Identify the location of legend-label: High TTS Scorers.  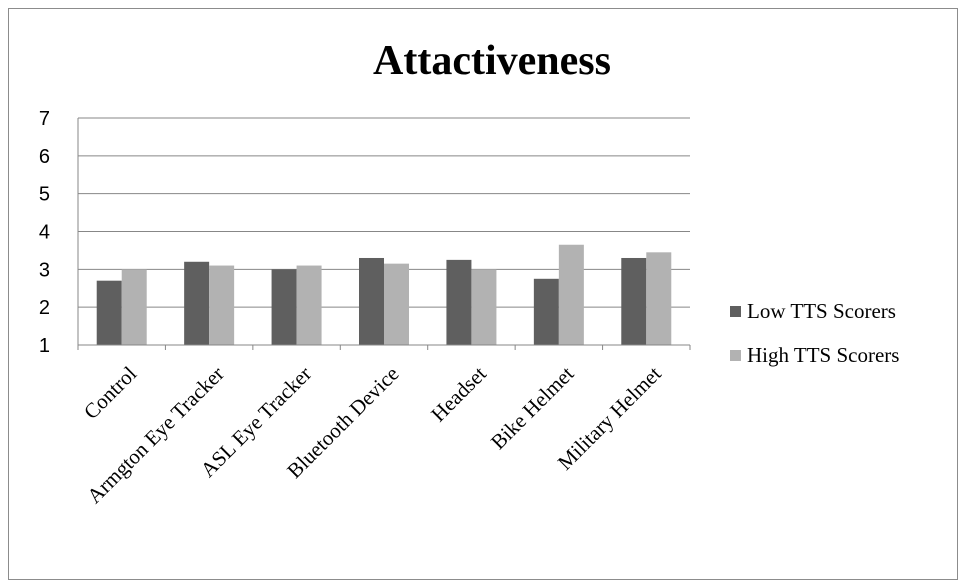
(823, 355).